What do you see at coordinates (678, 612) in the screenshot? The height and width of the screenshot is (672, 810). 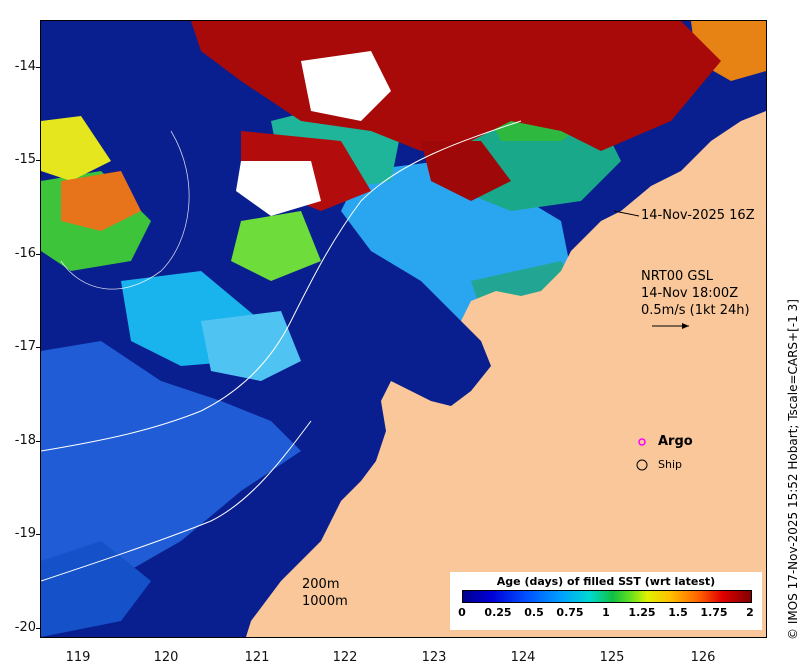 I see `colorbar-label: 1.5` at bounding box center [678, 612].